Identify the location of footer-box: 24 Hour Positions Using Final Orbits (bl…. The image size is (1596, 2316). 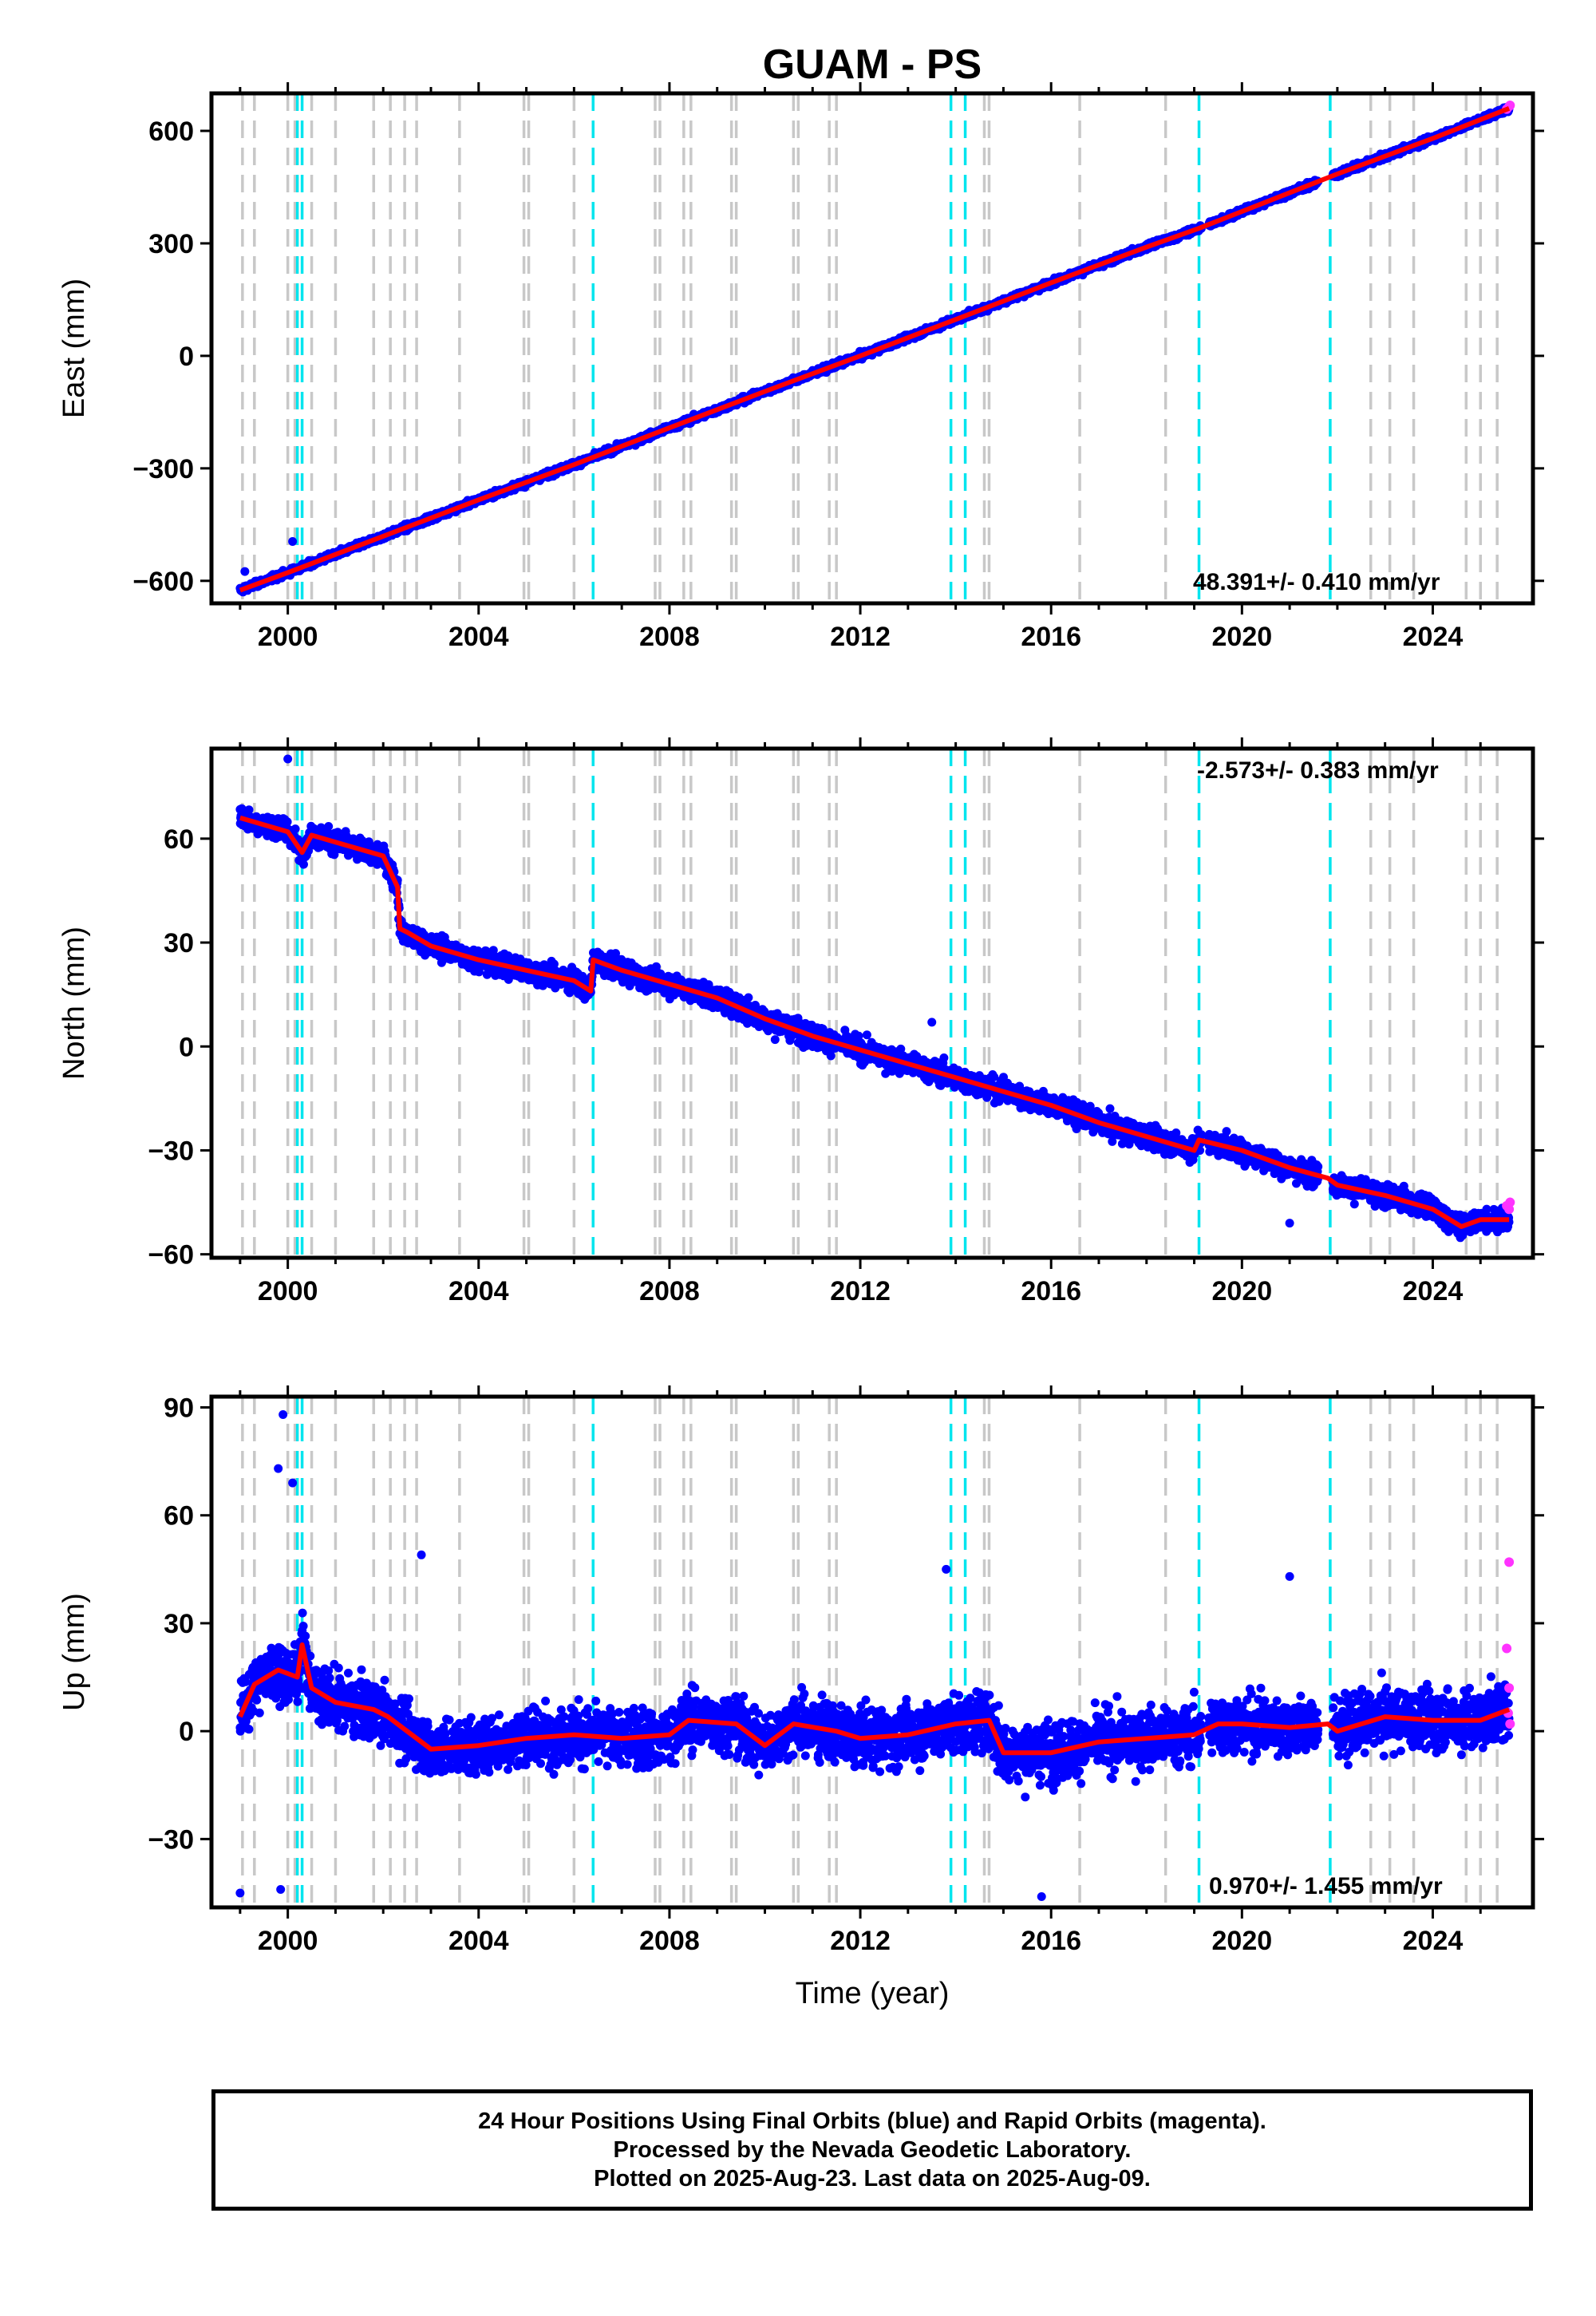
(872, 2150).